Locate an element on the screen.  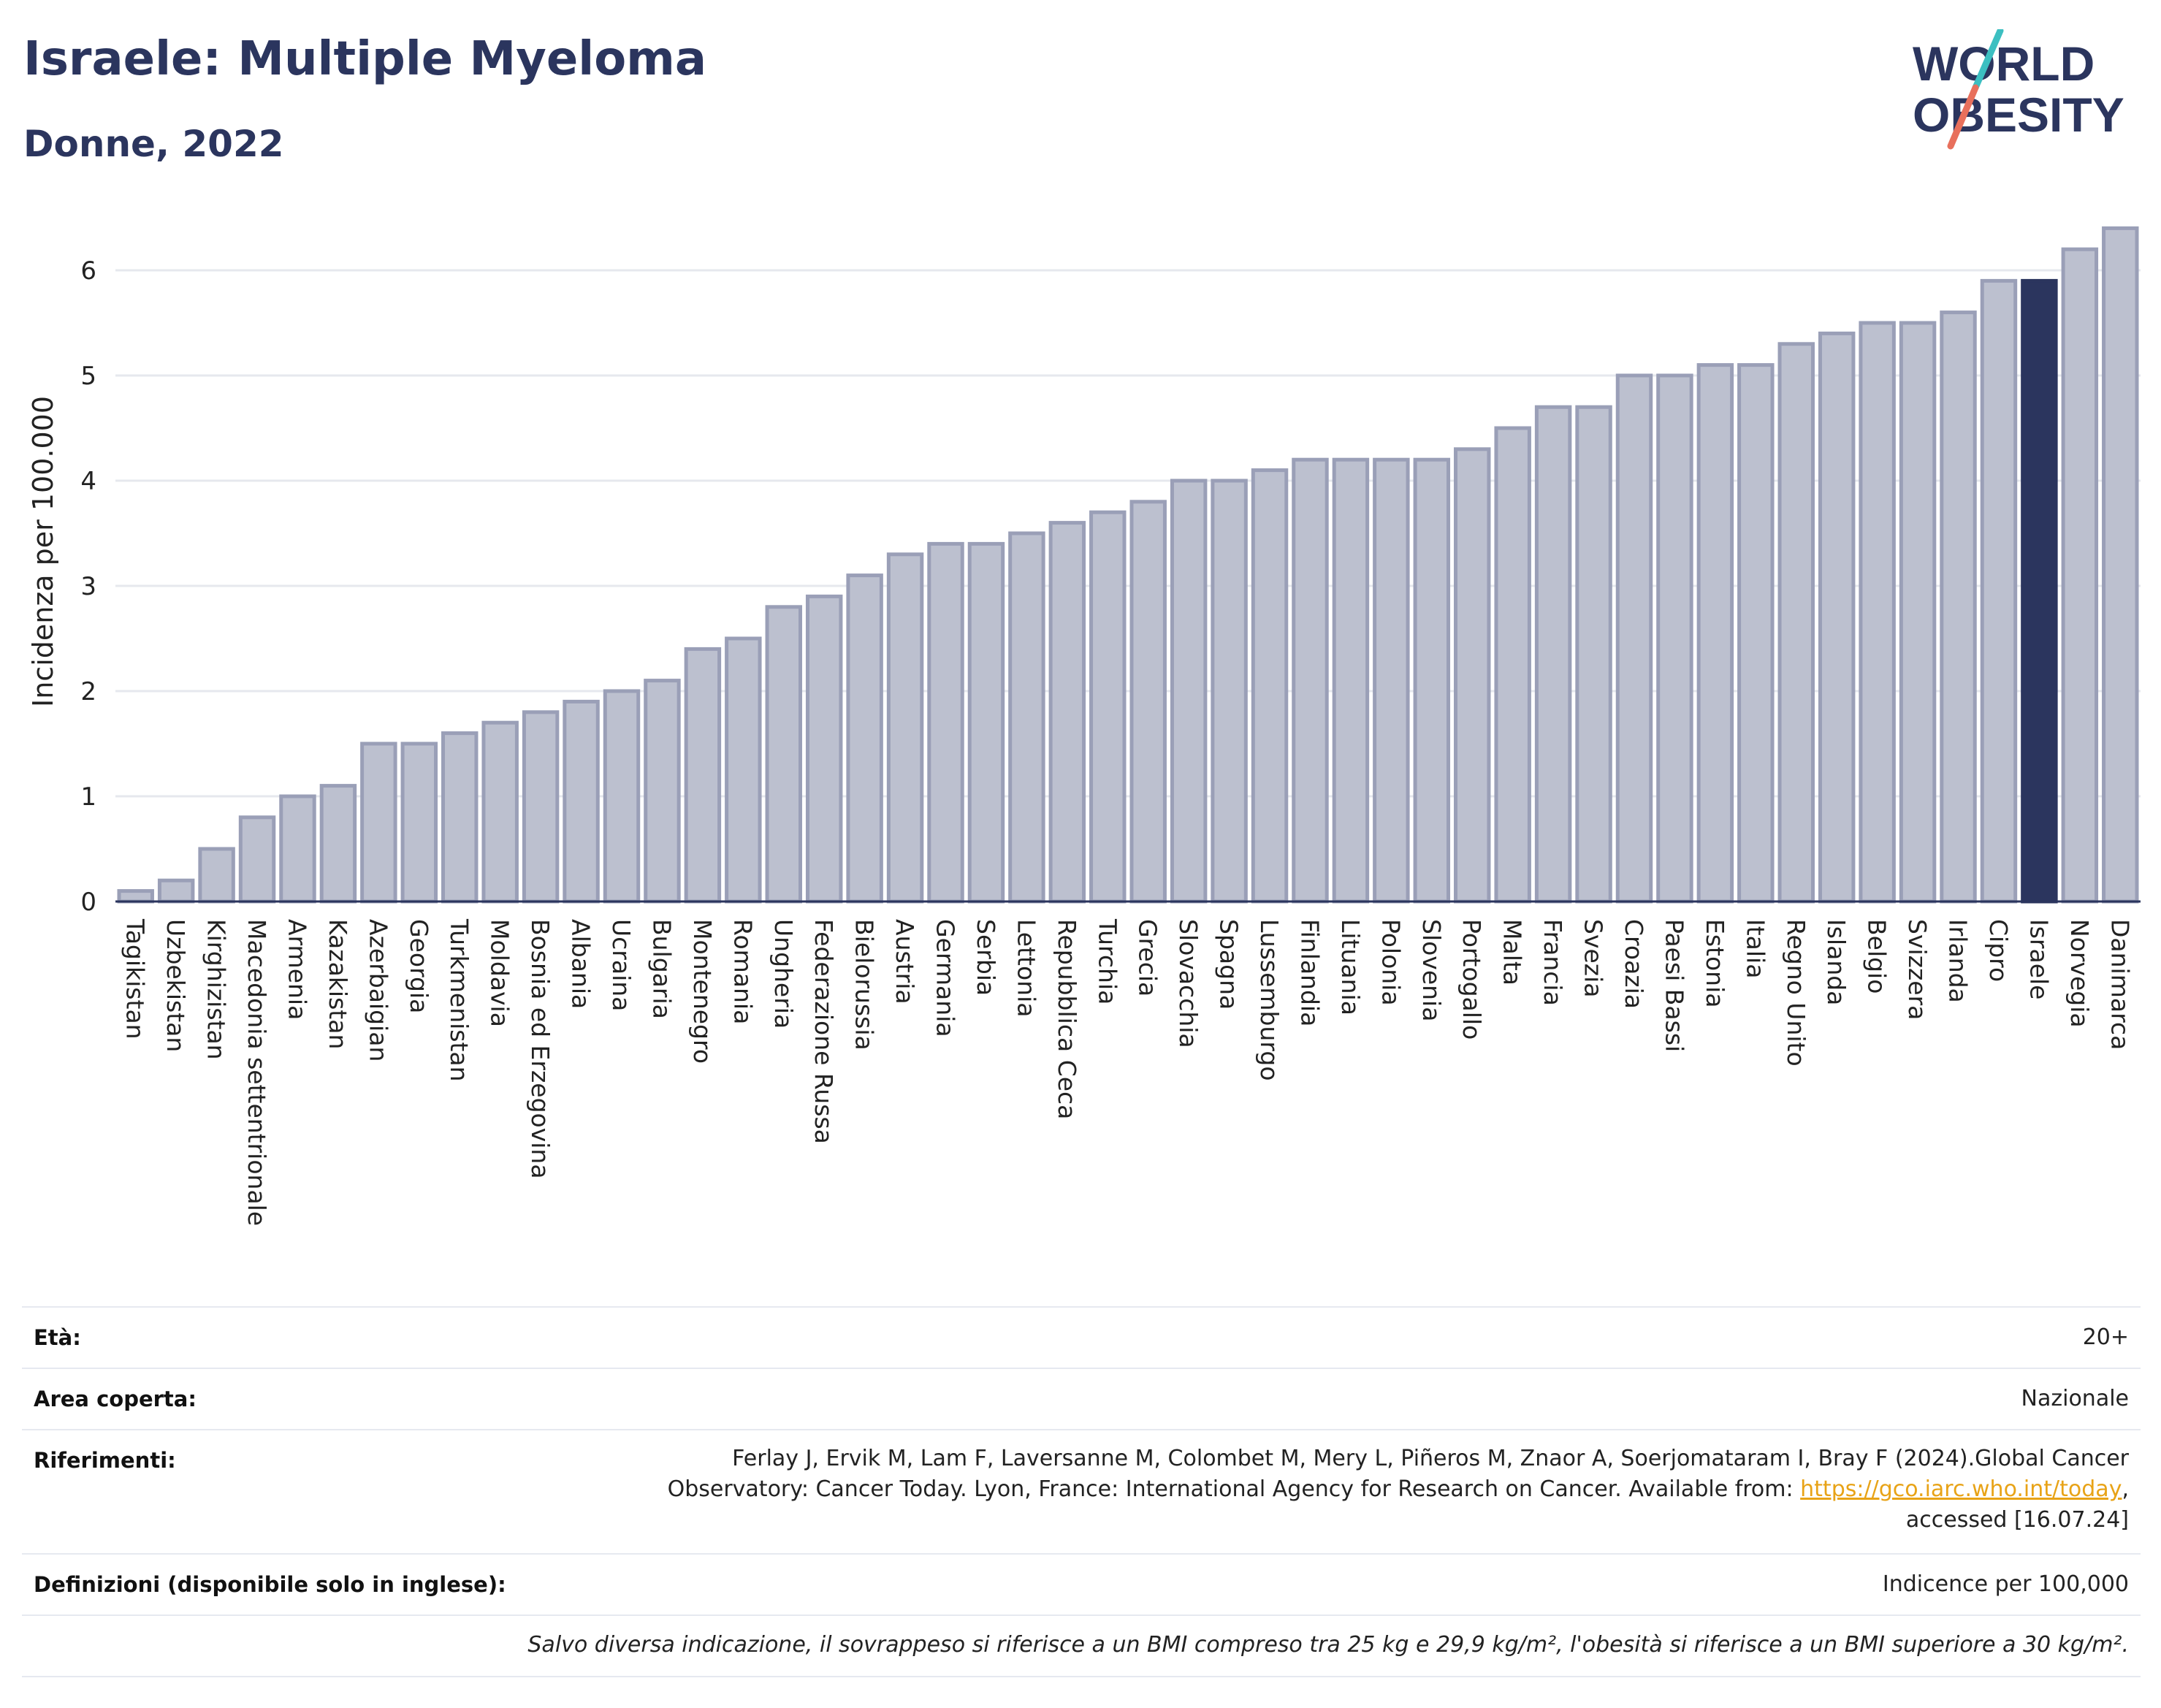
x-tick-label: Israele is located at coordinates (2038, 960).